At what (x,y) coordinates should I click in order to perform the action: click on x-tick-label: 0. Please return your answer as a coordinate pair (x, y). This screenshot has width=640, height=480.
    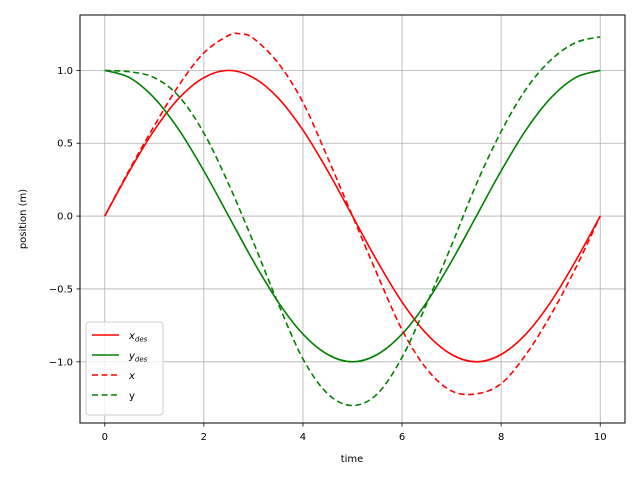
    Looking at the image, I should click on (105, 437).